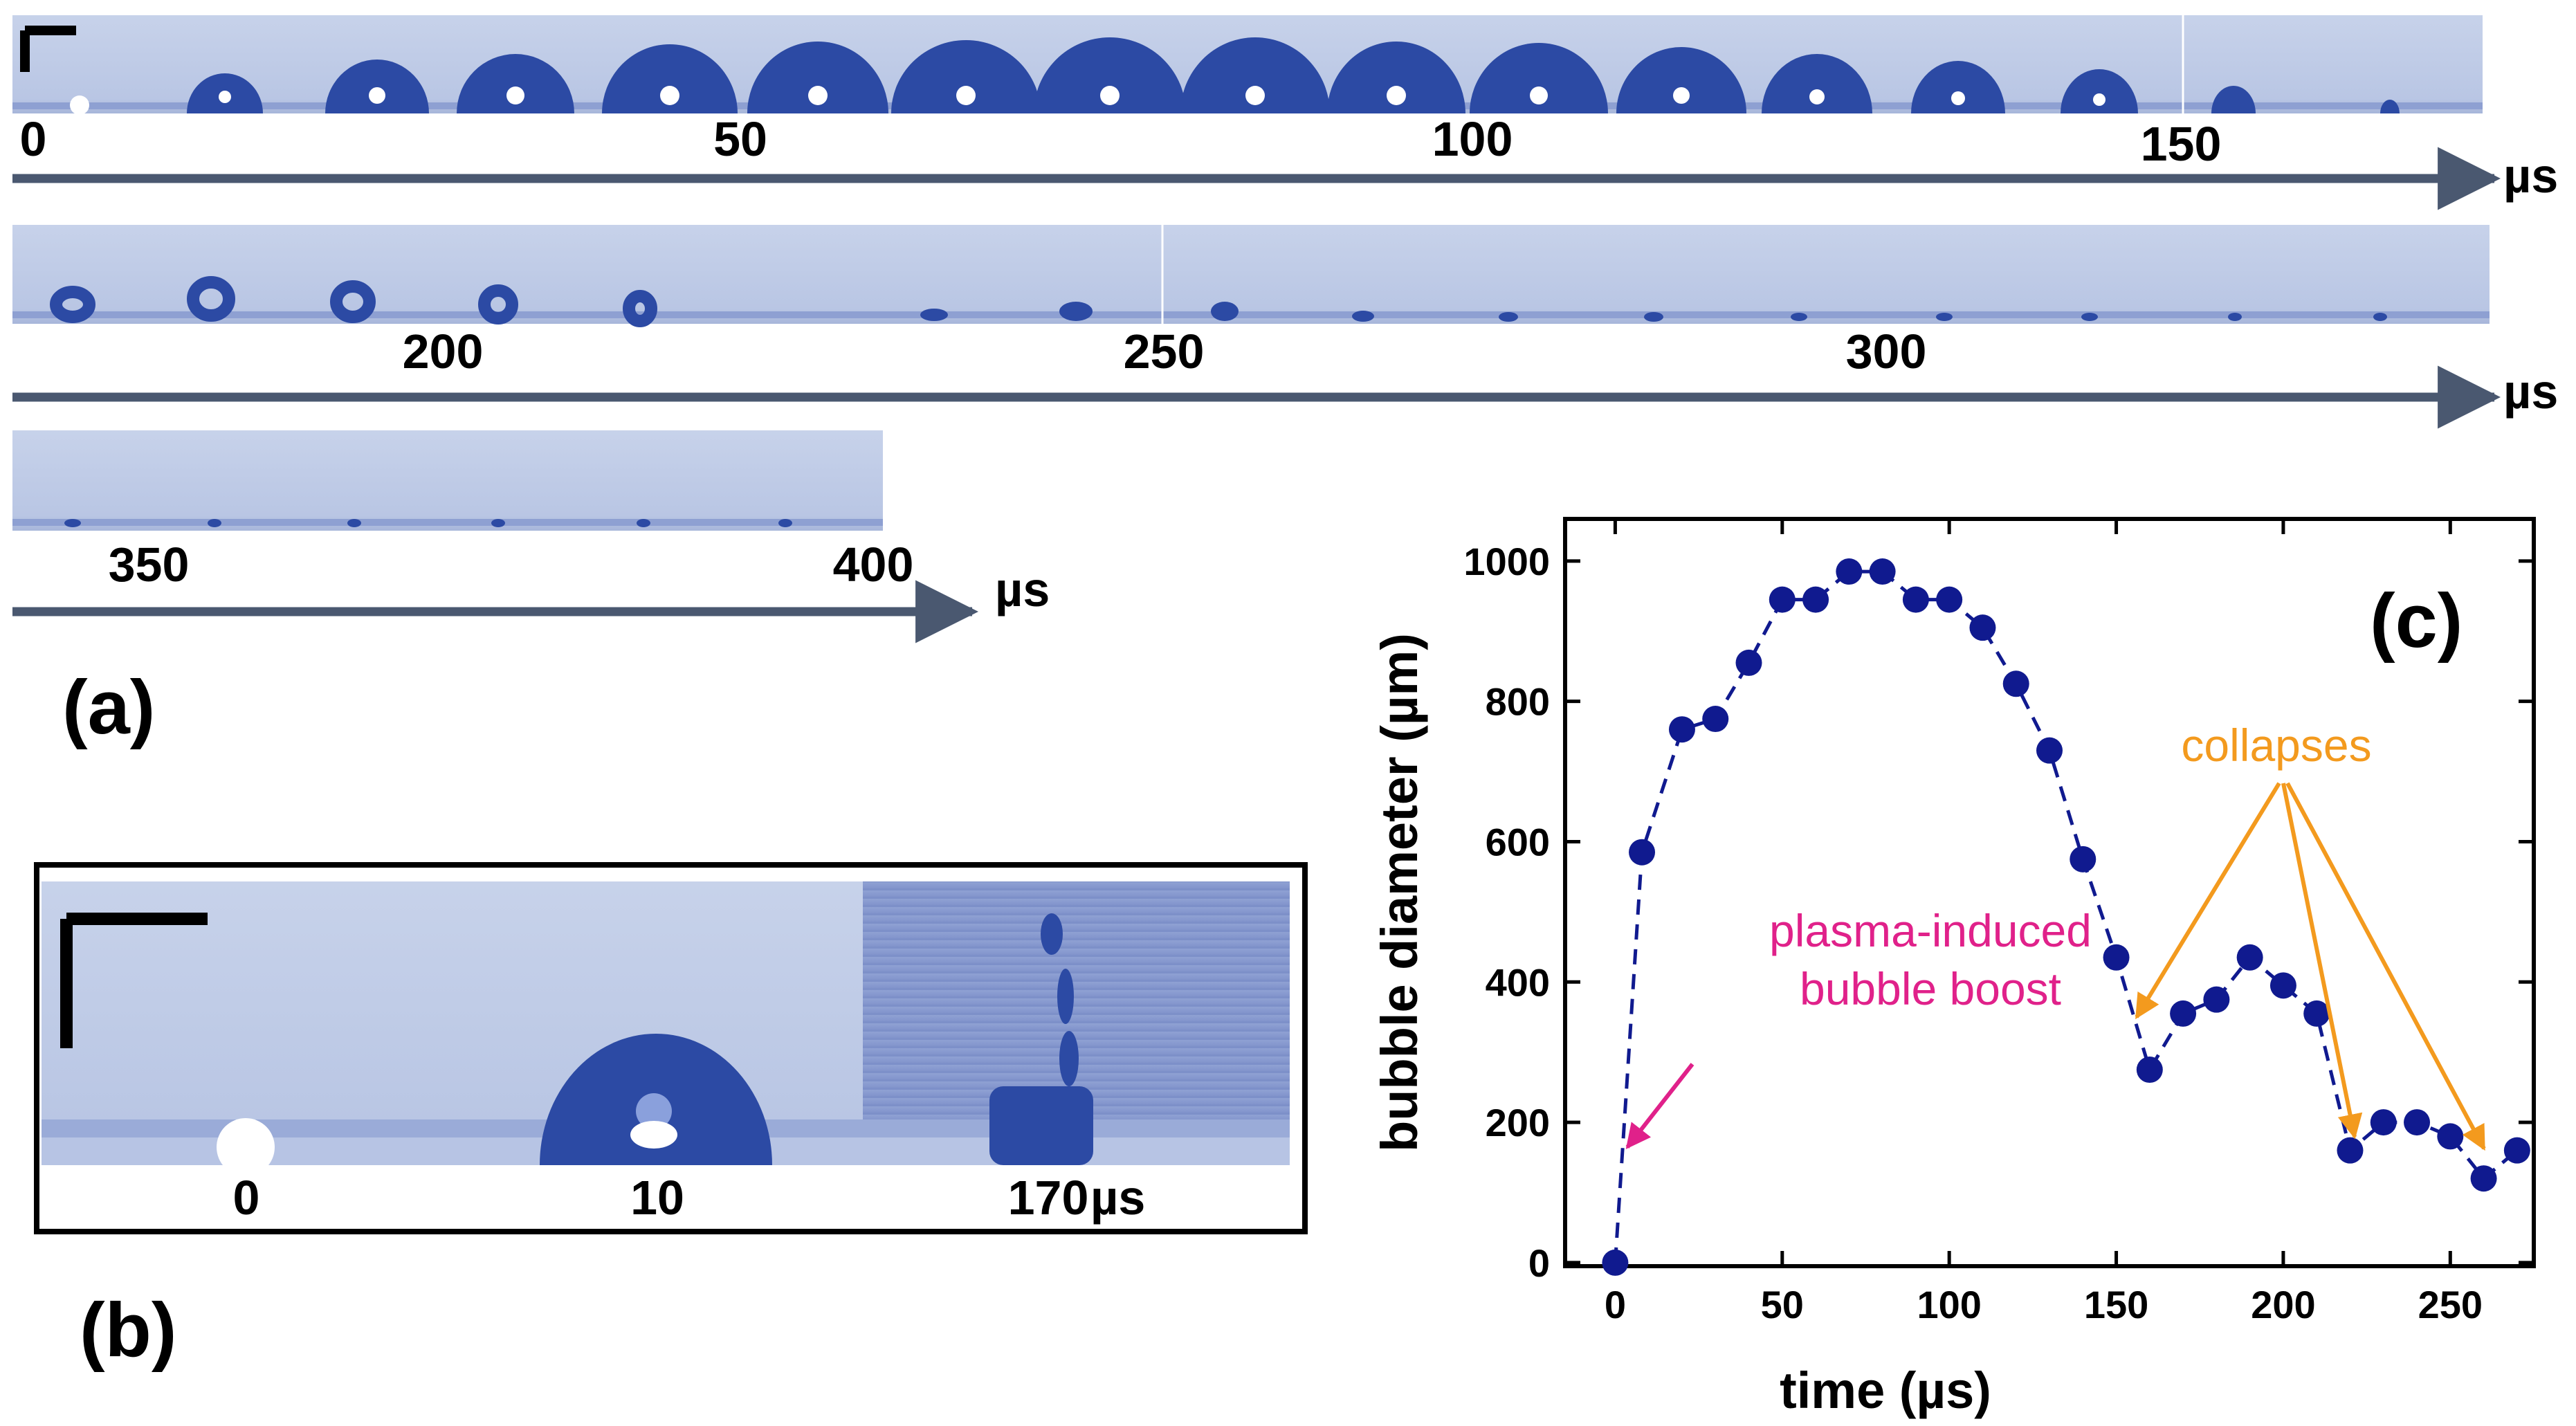 The width and height of the screenshot is (2576, 1426). What do you see at coordinates (2311, 966) in the screenshot?
I see `annotation-collapses-arrows` at bounding box center [2311, 966].